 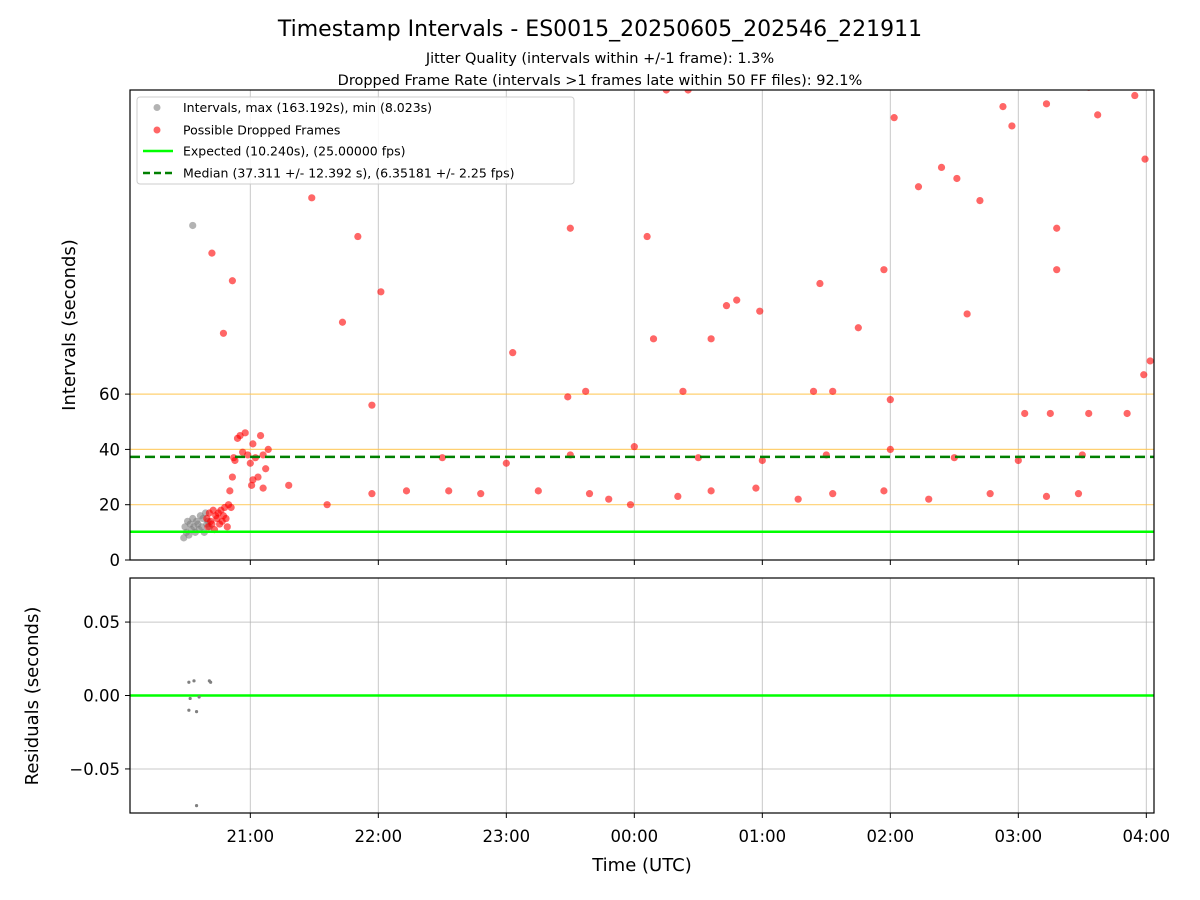 I want to click on x-tick-label: 21:00, so click(x=251, y=836).